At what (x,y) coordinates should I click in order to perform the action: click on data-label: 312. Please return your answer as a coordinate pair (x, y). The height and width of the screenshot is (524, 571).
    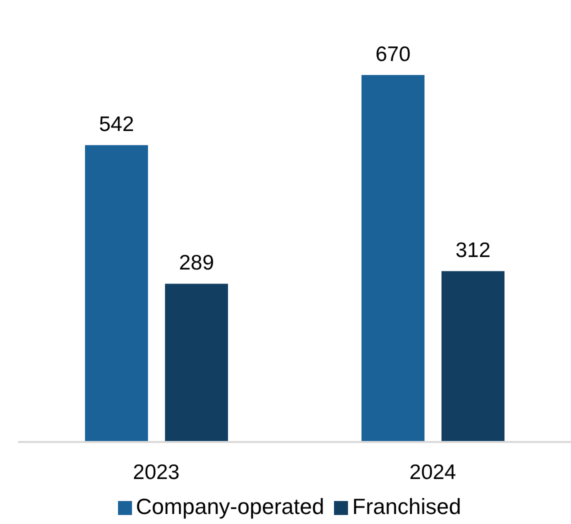
    Looking at the image, I should click on (473, 250).